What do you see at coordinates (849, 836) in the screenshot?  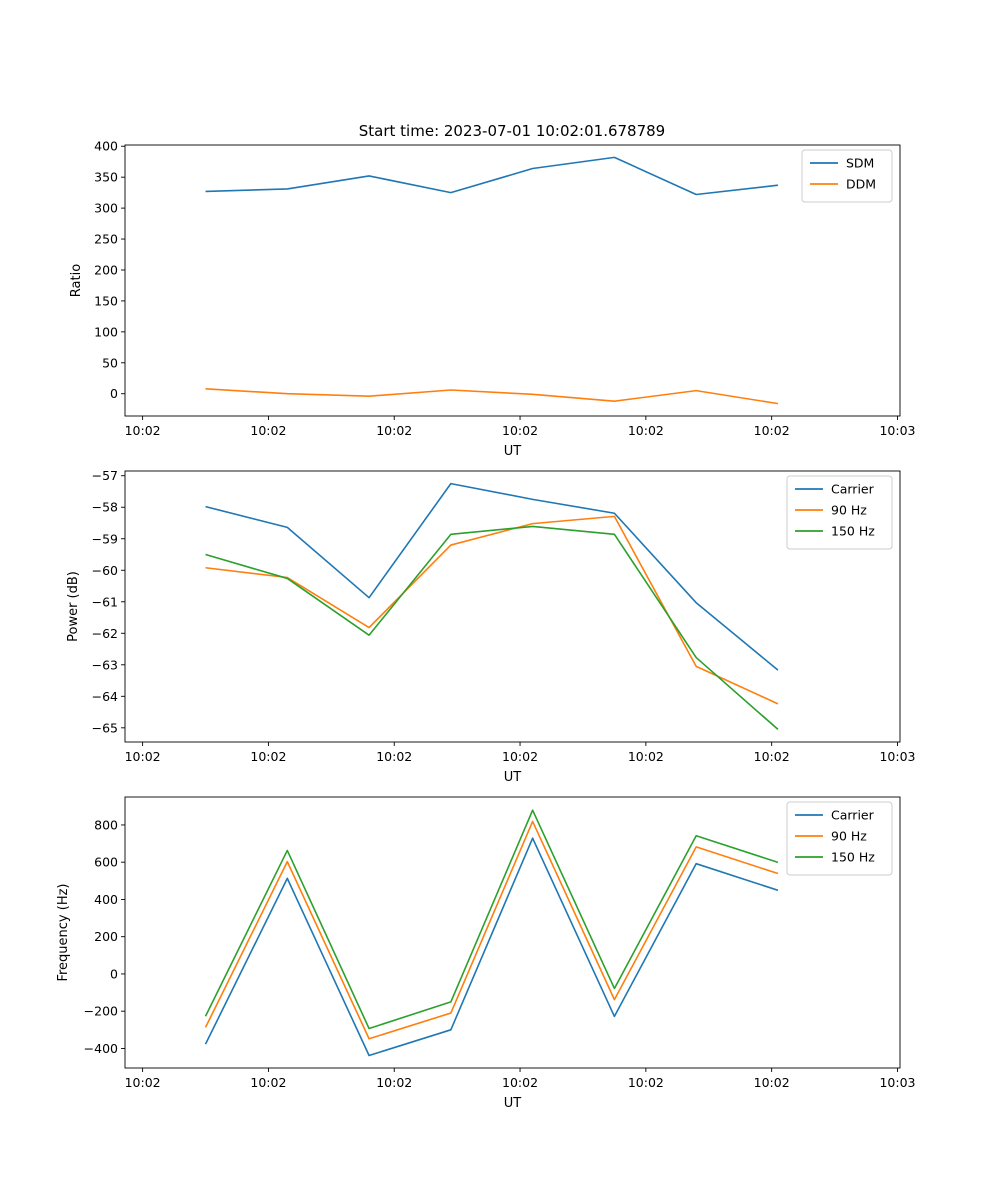 I see `frequency-legend-label-1: 90 Hz` at bounding box center [849, 836].